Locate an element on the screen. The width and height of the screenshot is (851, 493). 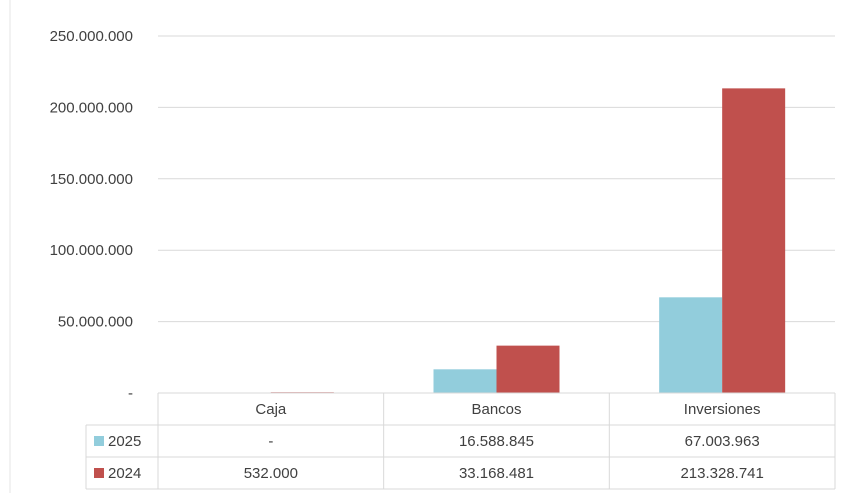
table-cell-value: 213.328.741 is located at coordinates (721, 473).